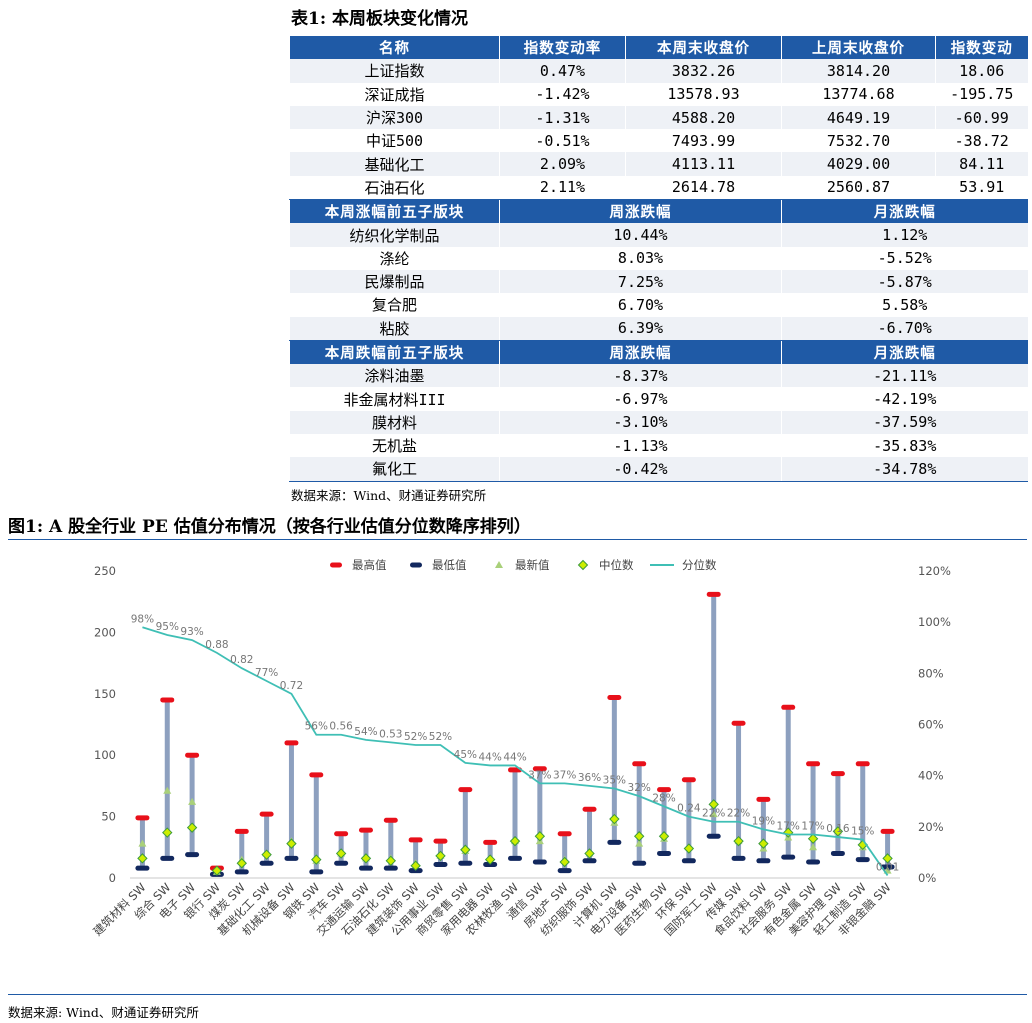 This screenshot has width=1032, height=1023. What do you see at coordinates (887, 867) in the screenshot?
I see `percentile-data-label: 0.01` at bounding box center [887, 867].